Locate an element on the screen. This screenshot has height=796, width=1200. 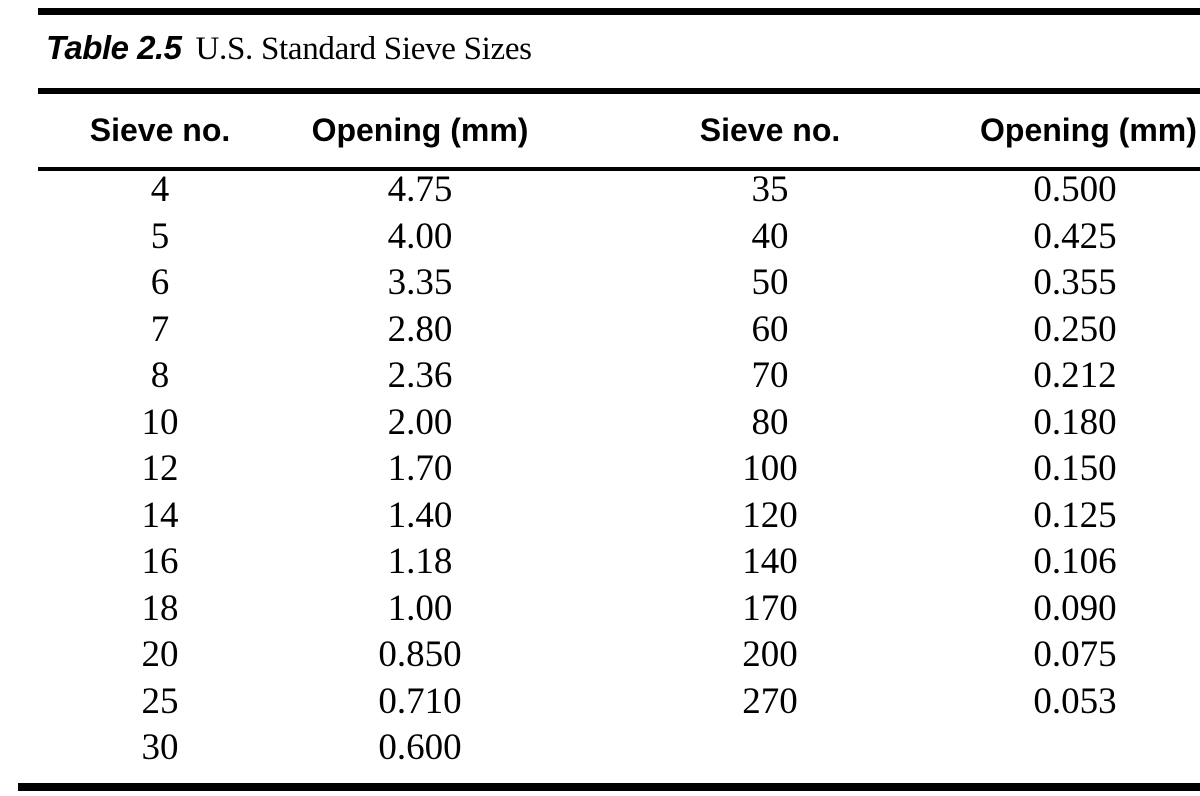
header-opening-mm-right: Opening (mm) is located at coordinates (1088, 130).